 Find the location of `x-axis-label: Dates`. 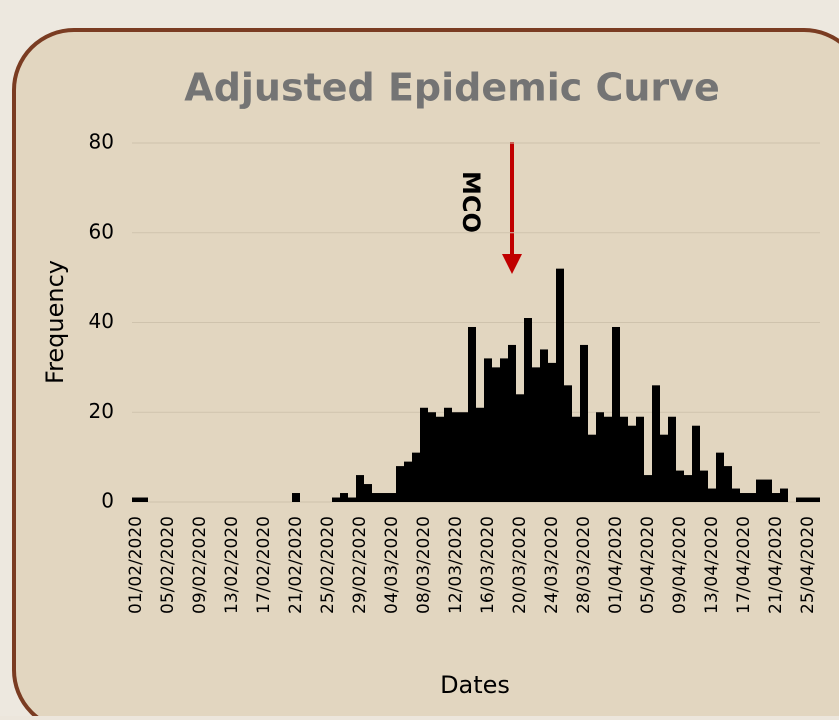

x-axis-label: Dates is located at coordinates (475, 685).